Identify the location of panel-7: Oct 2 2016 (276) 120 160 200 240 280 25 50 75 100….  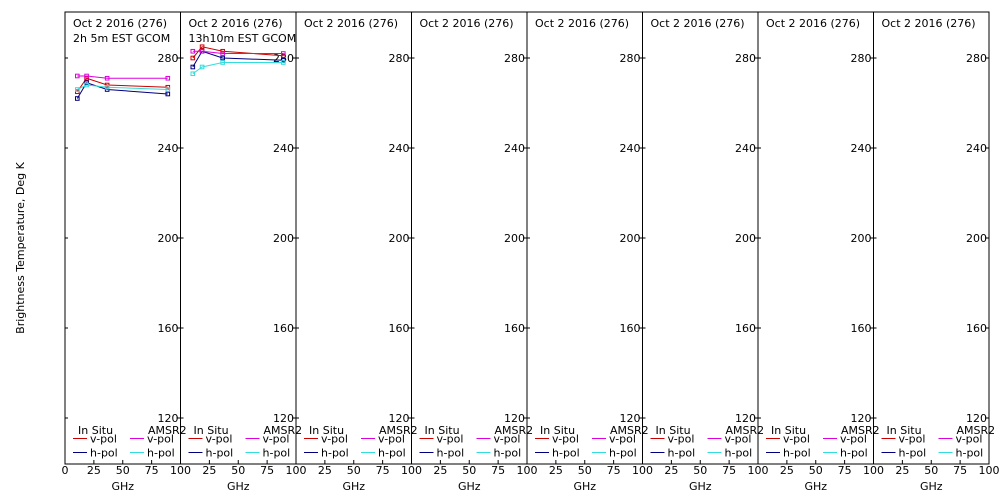
(820, 252).